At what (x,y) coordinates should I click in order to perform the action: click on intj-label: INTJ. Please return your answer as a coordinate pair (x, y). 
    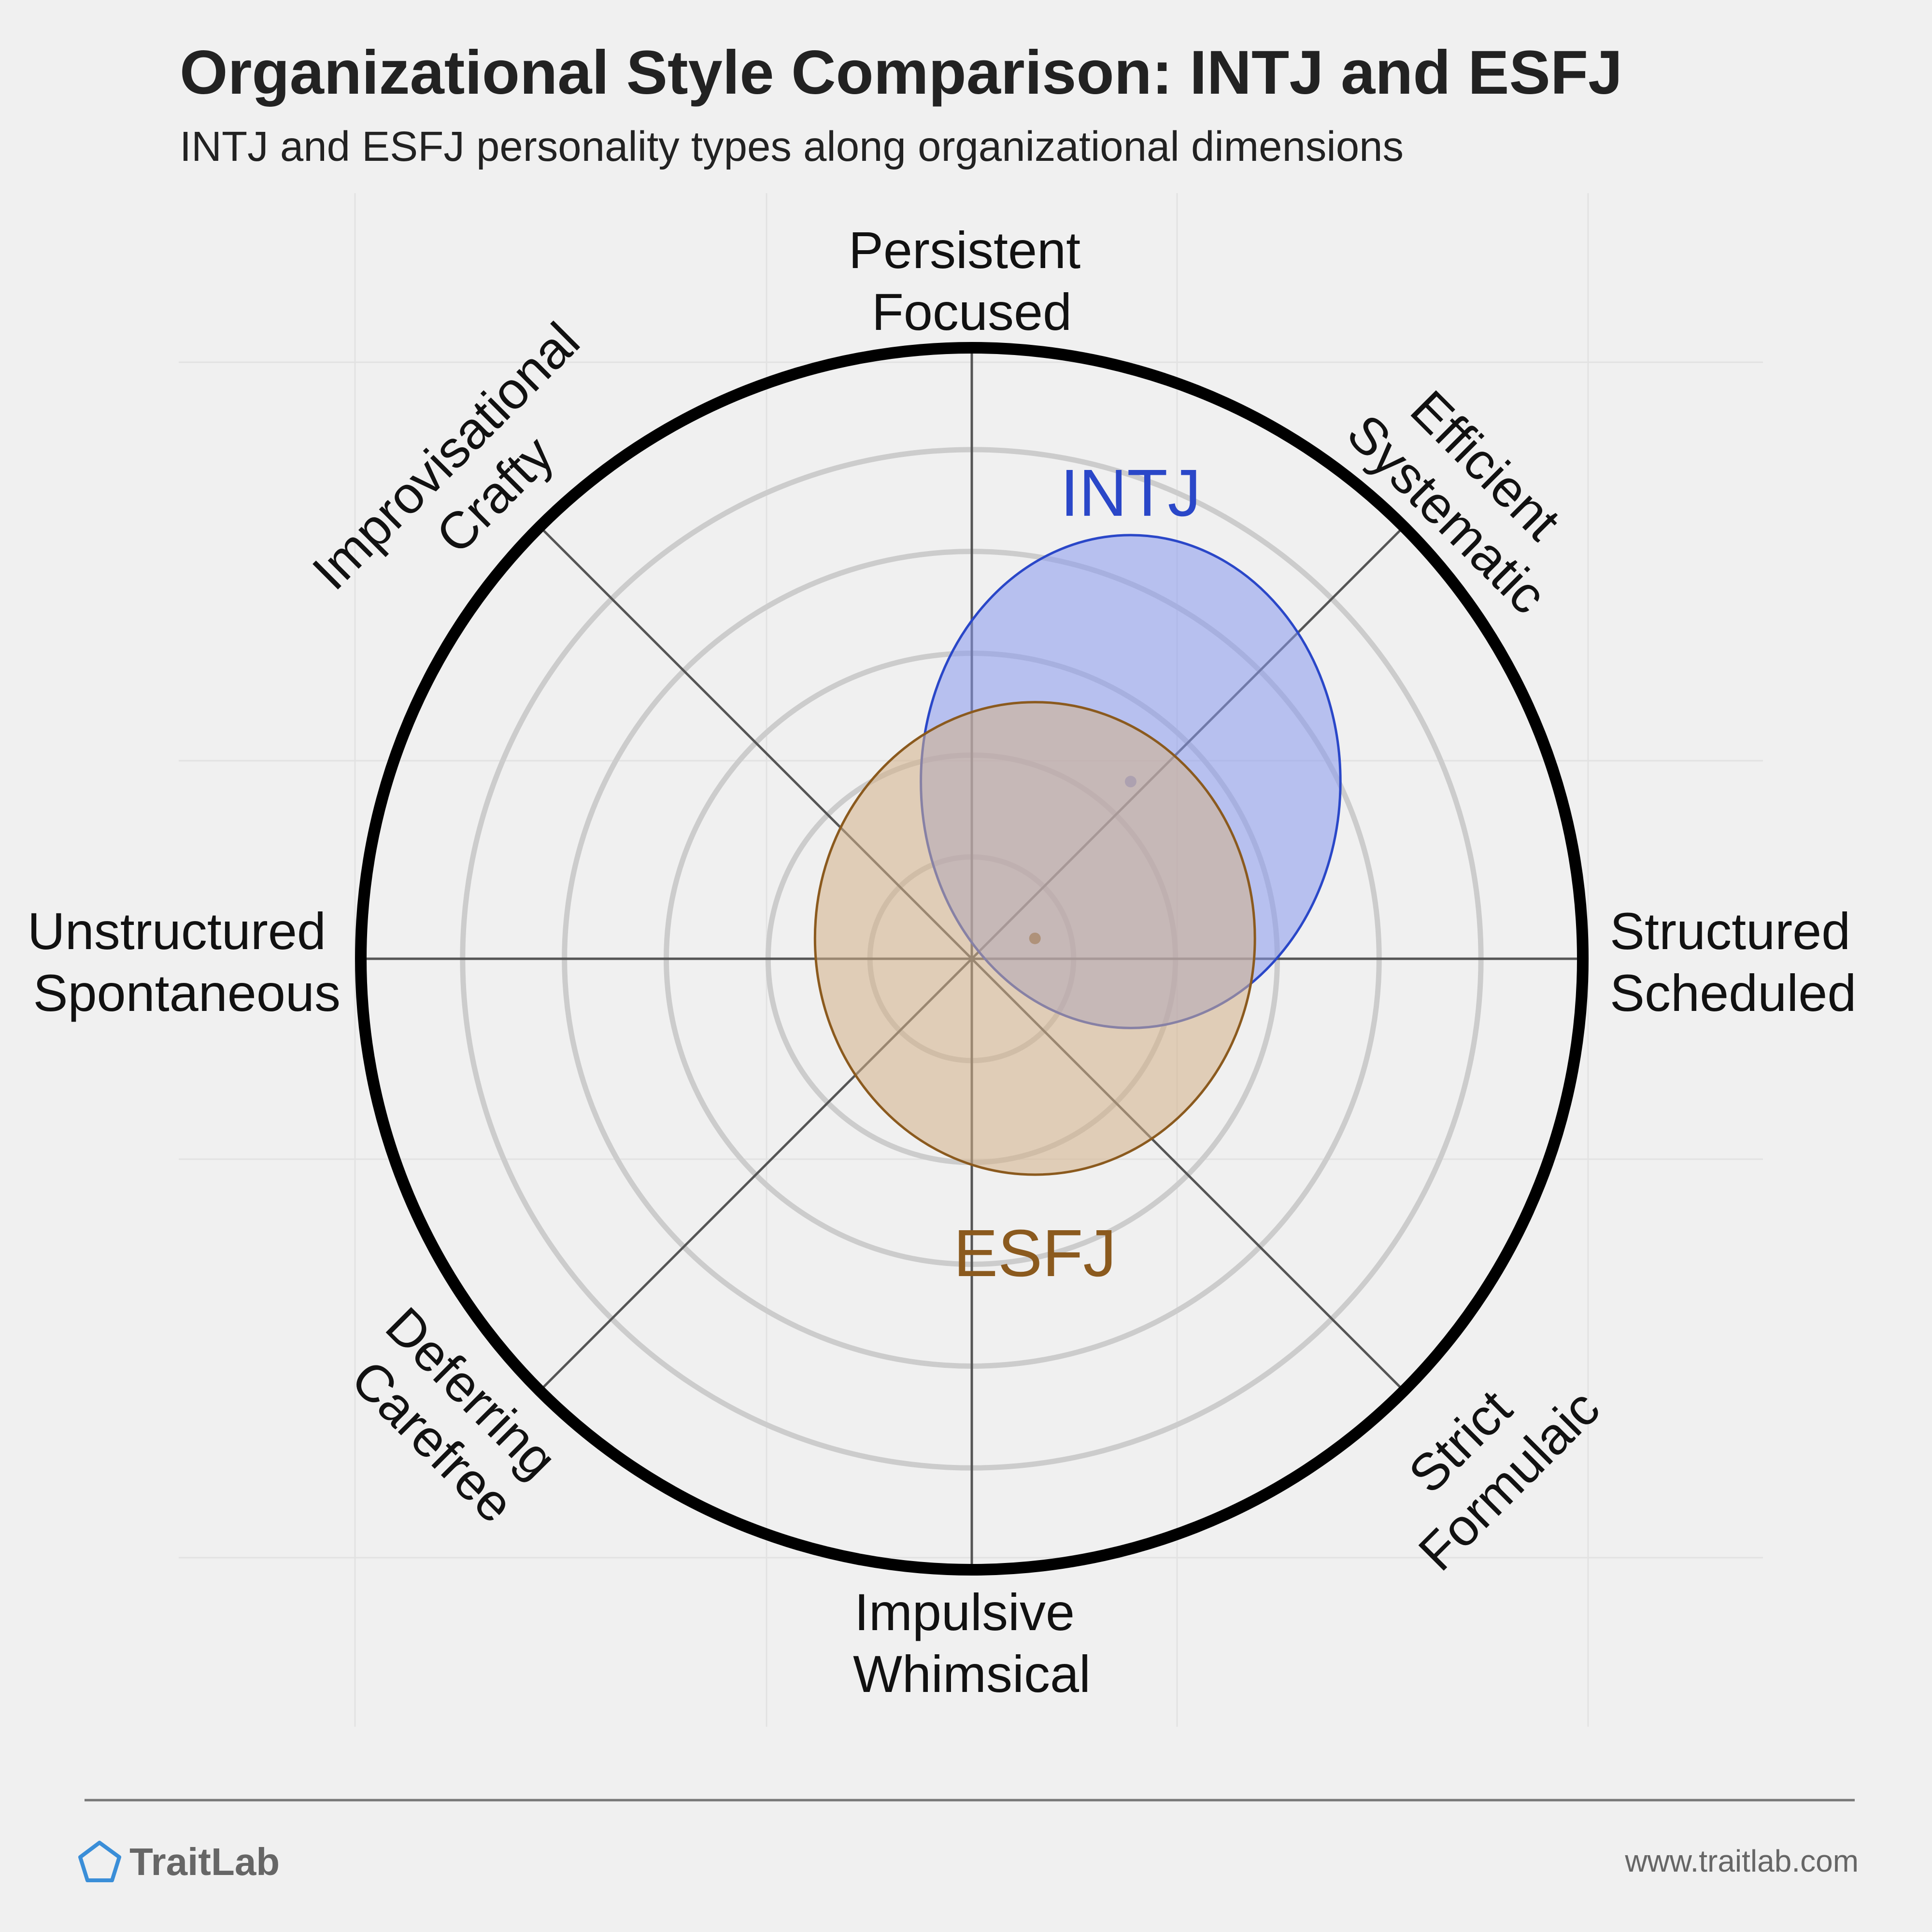
    Looking at the image, I should click on (1130, 493).